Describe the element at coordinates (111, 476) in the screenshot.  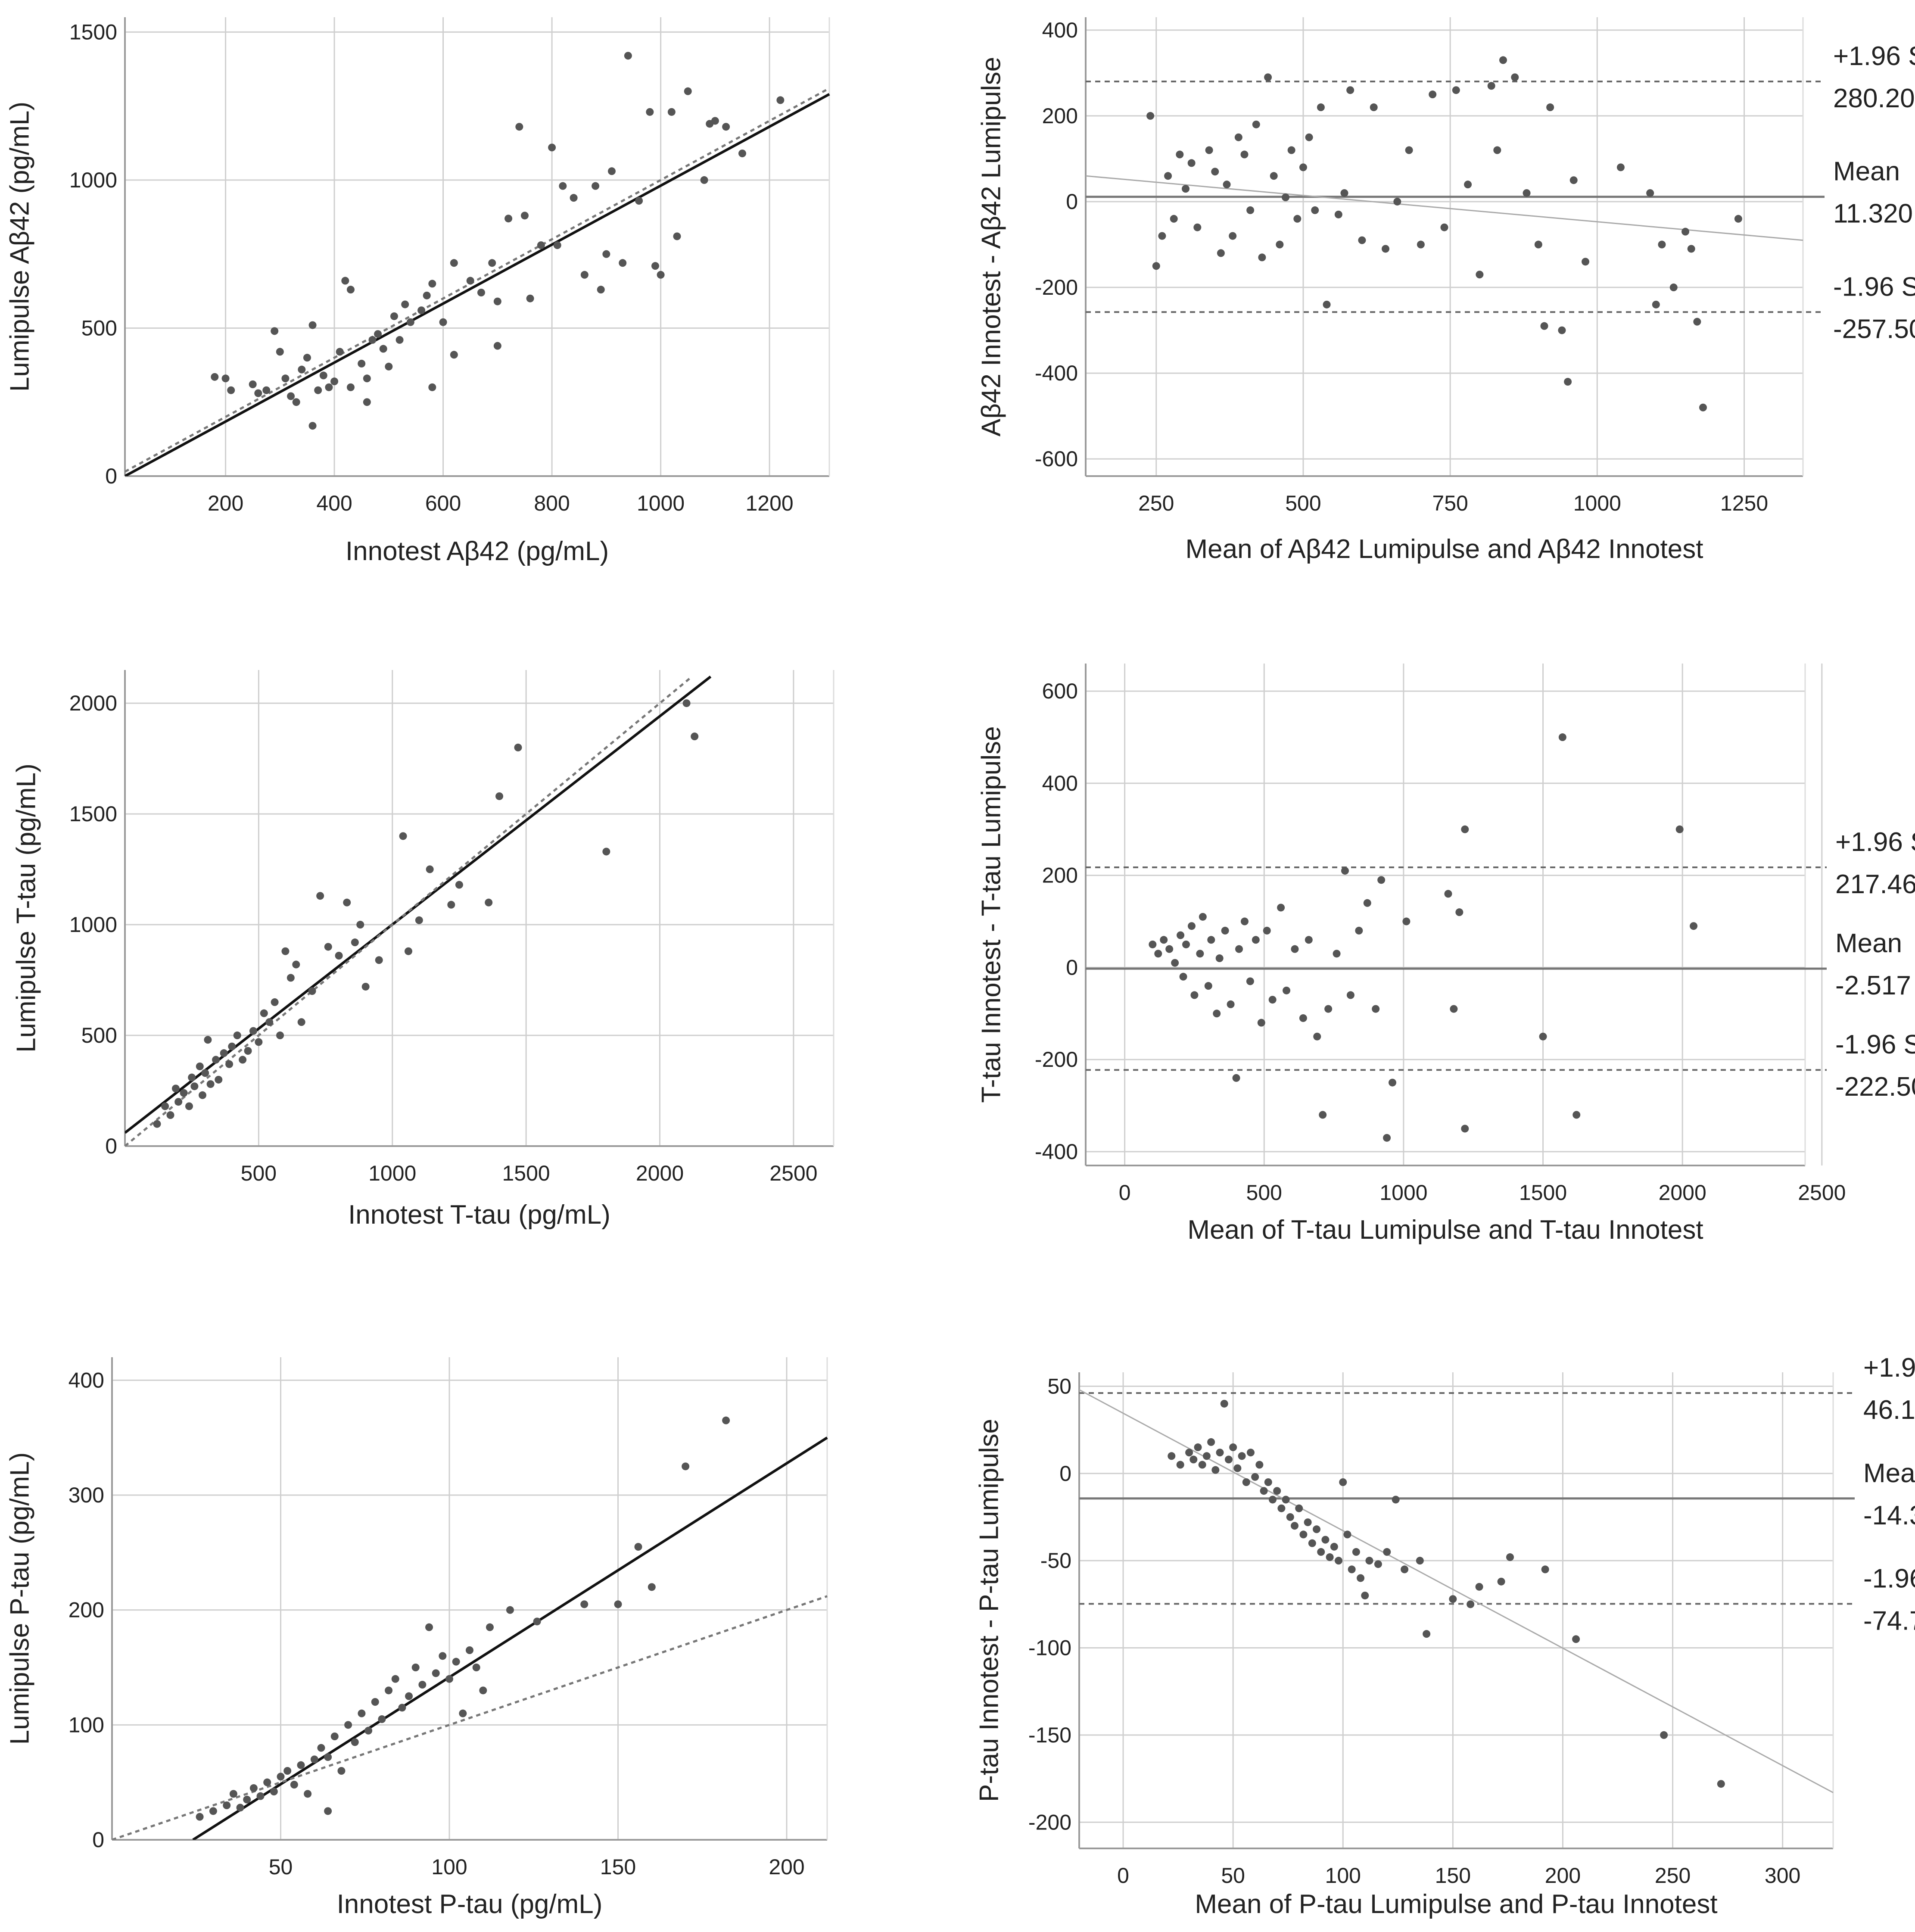
I see `y-tick-label: 0` at that location.